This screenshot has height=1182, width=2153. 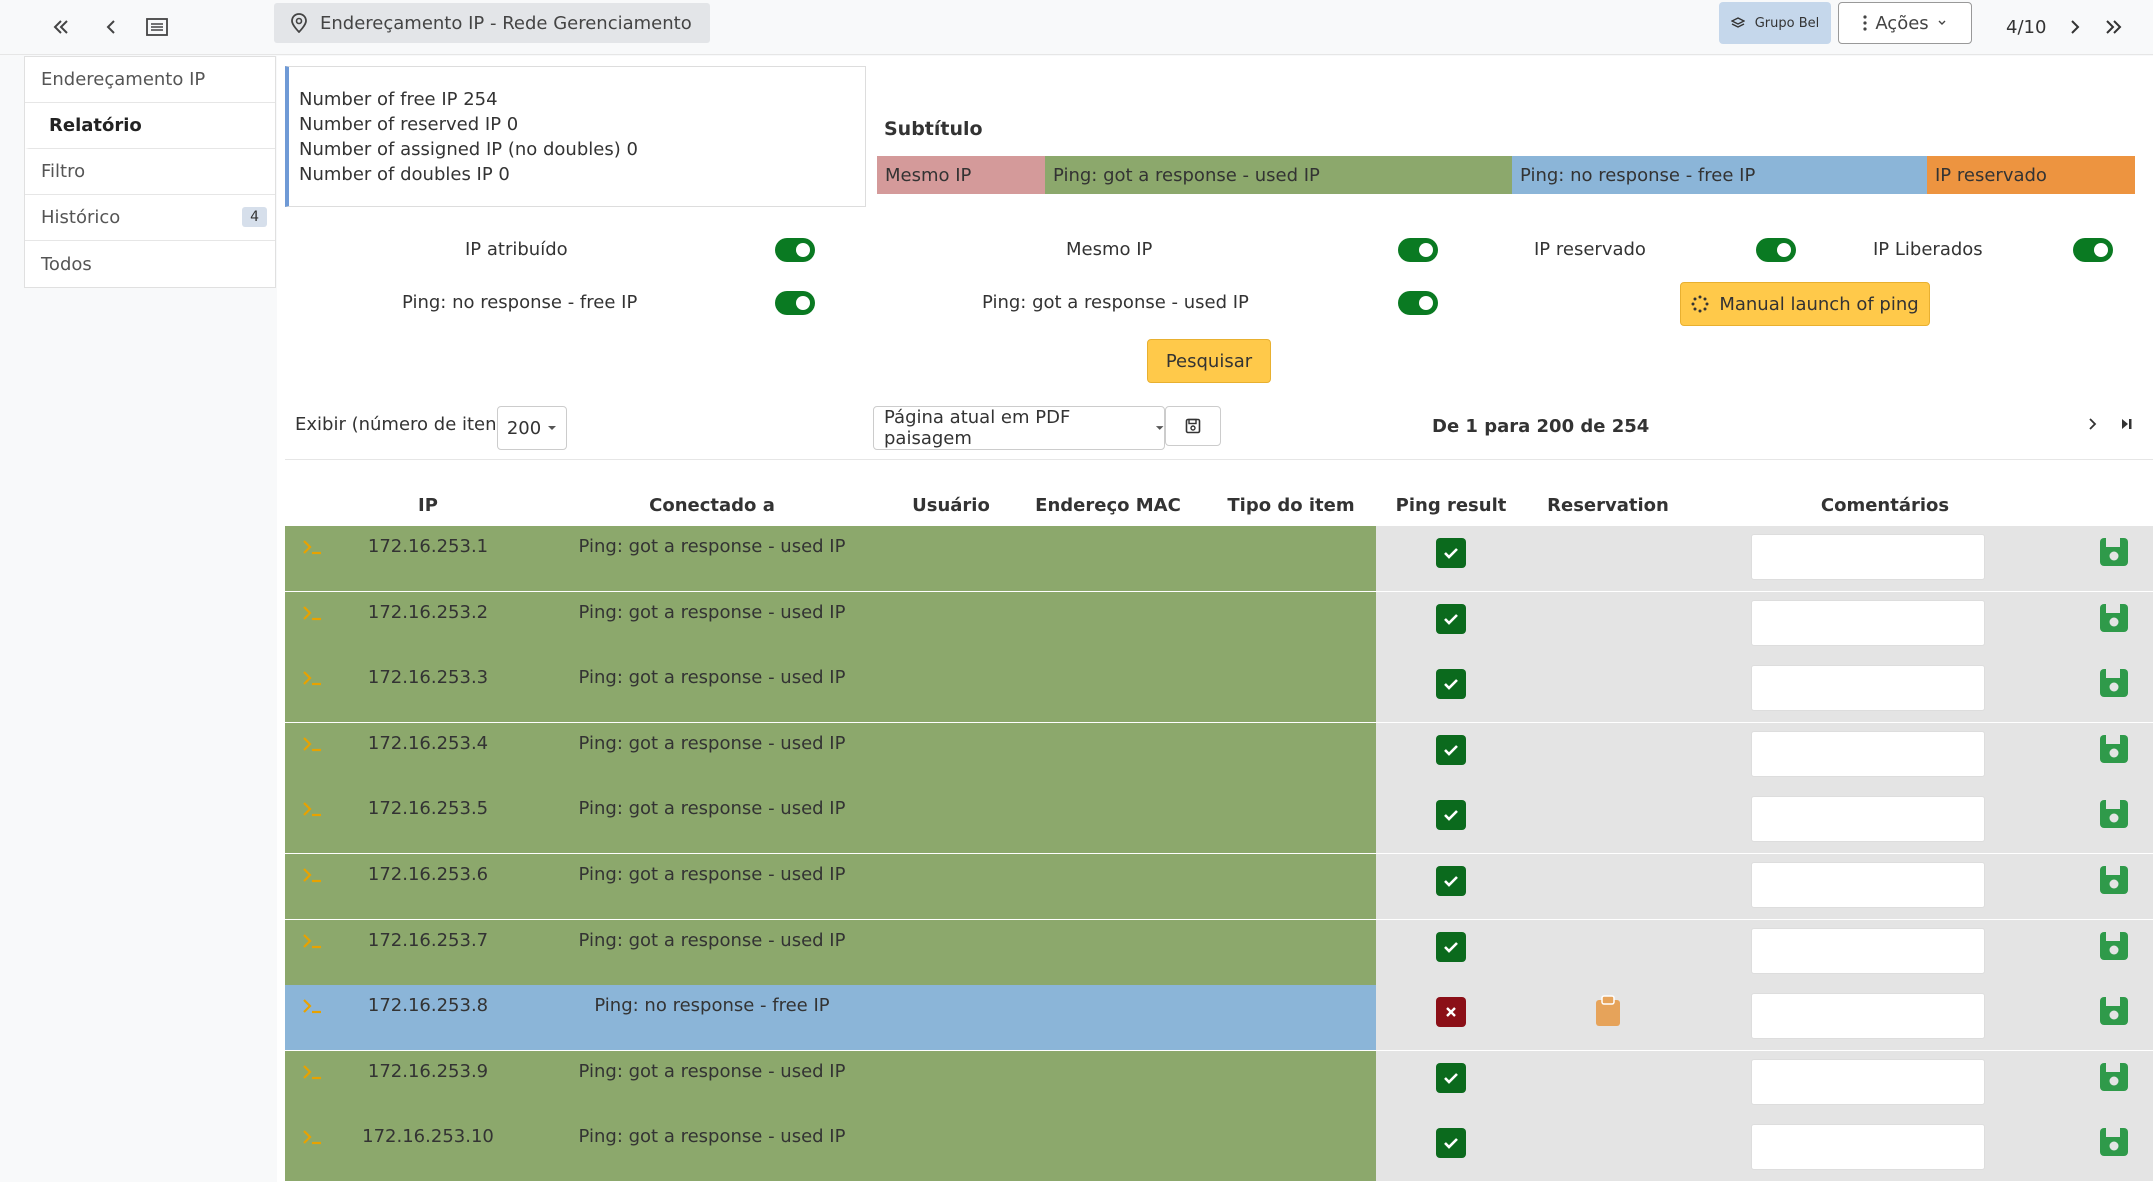 I want to click on filter-mesmo-ip-toggle, so click(x=1418, y=250).